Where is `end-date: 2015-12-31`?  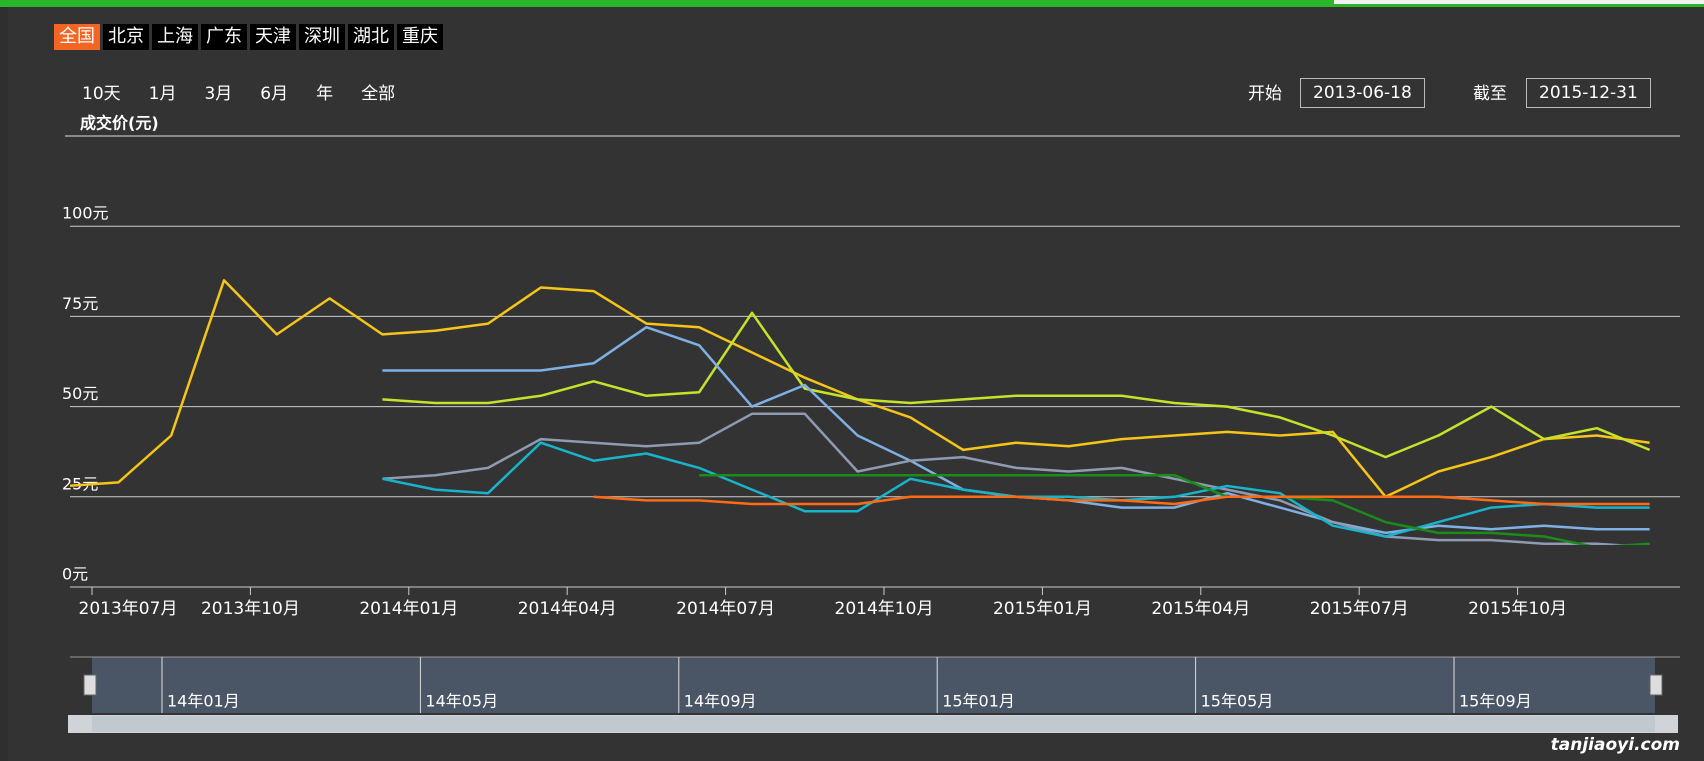 end-date: 2015-12-31 is located at coordinates (1588, 93).